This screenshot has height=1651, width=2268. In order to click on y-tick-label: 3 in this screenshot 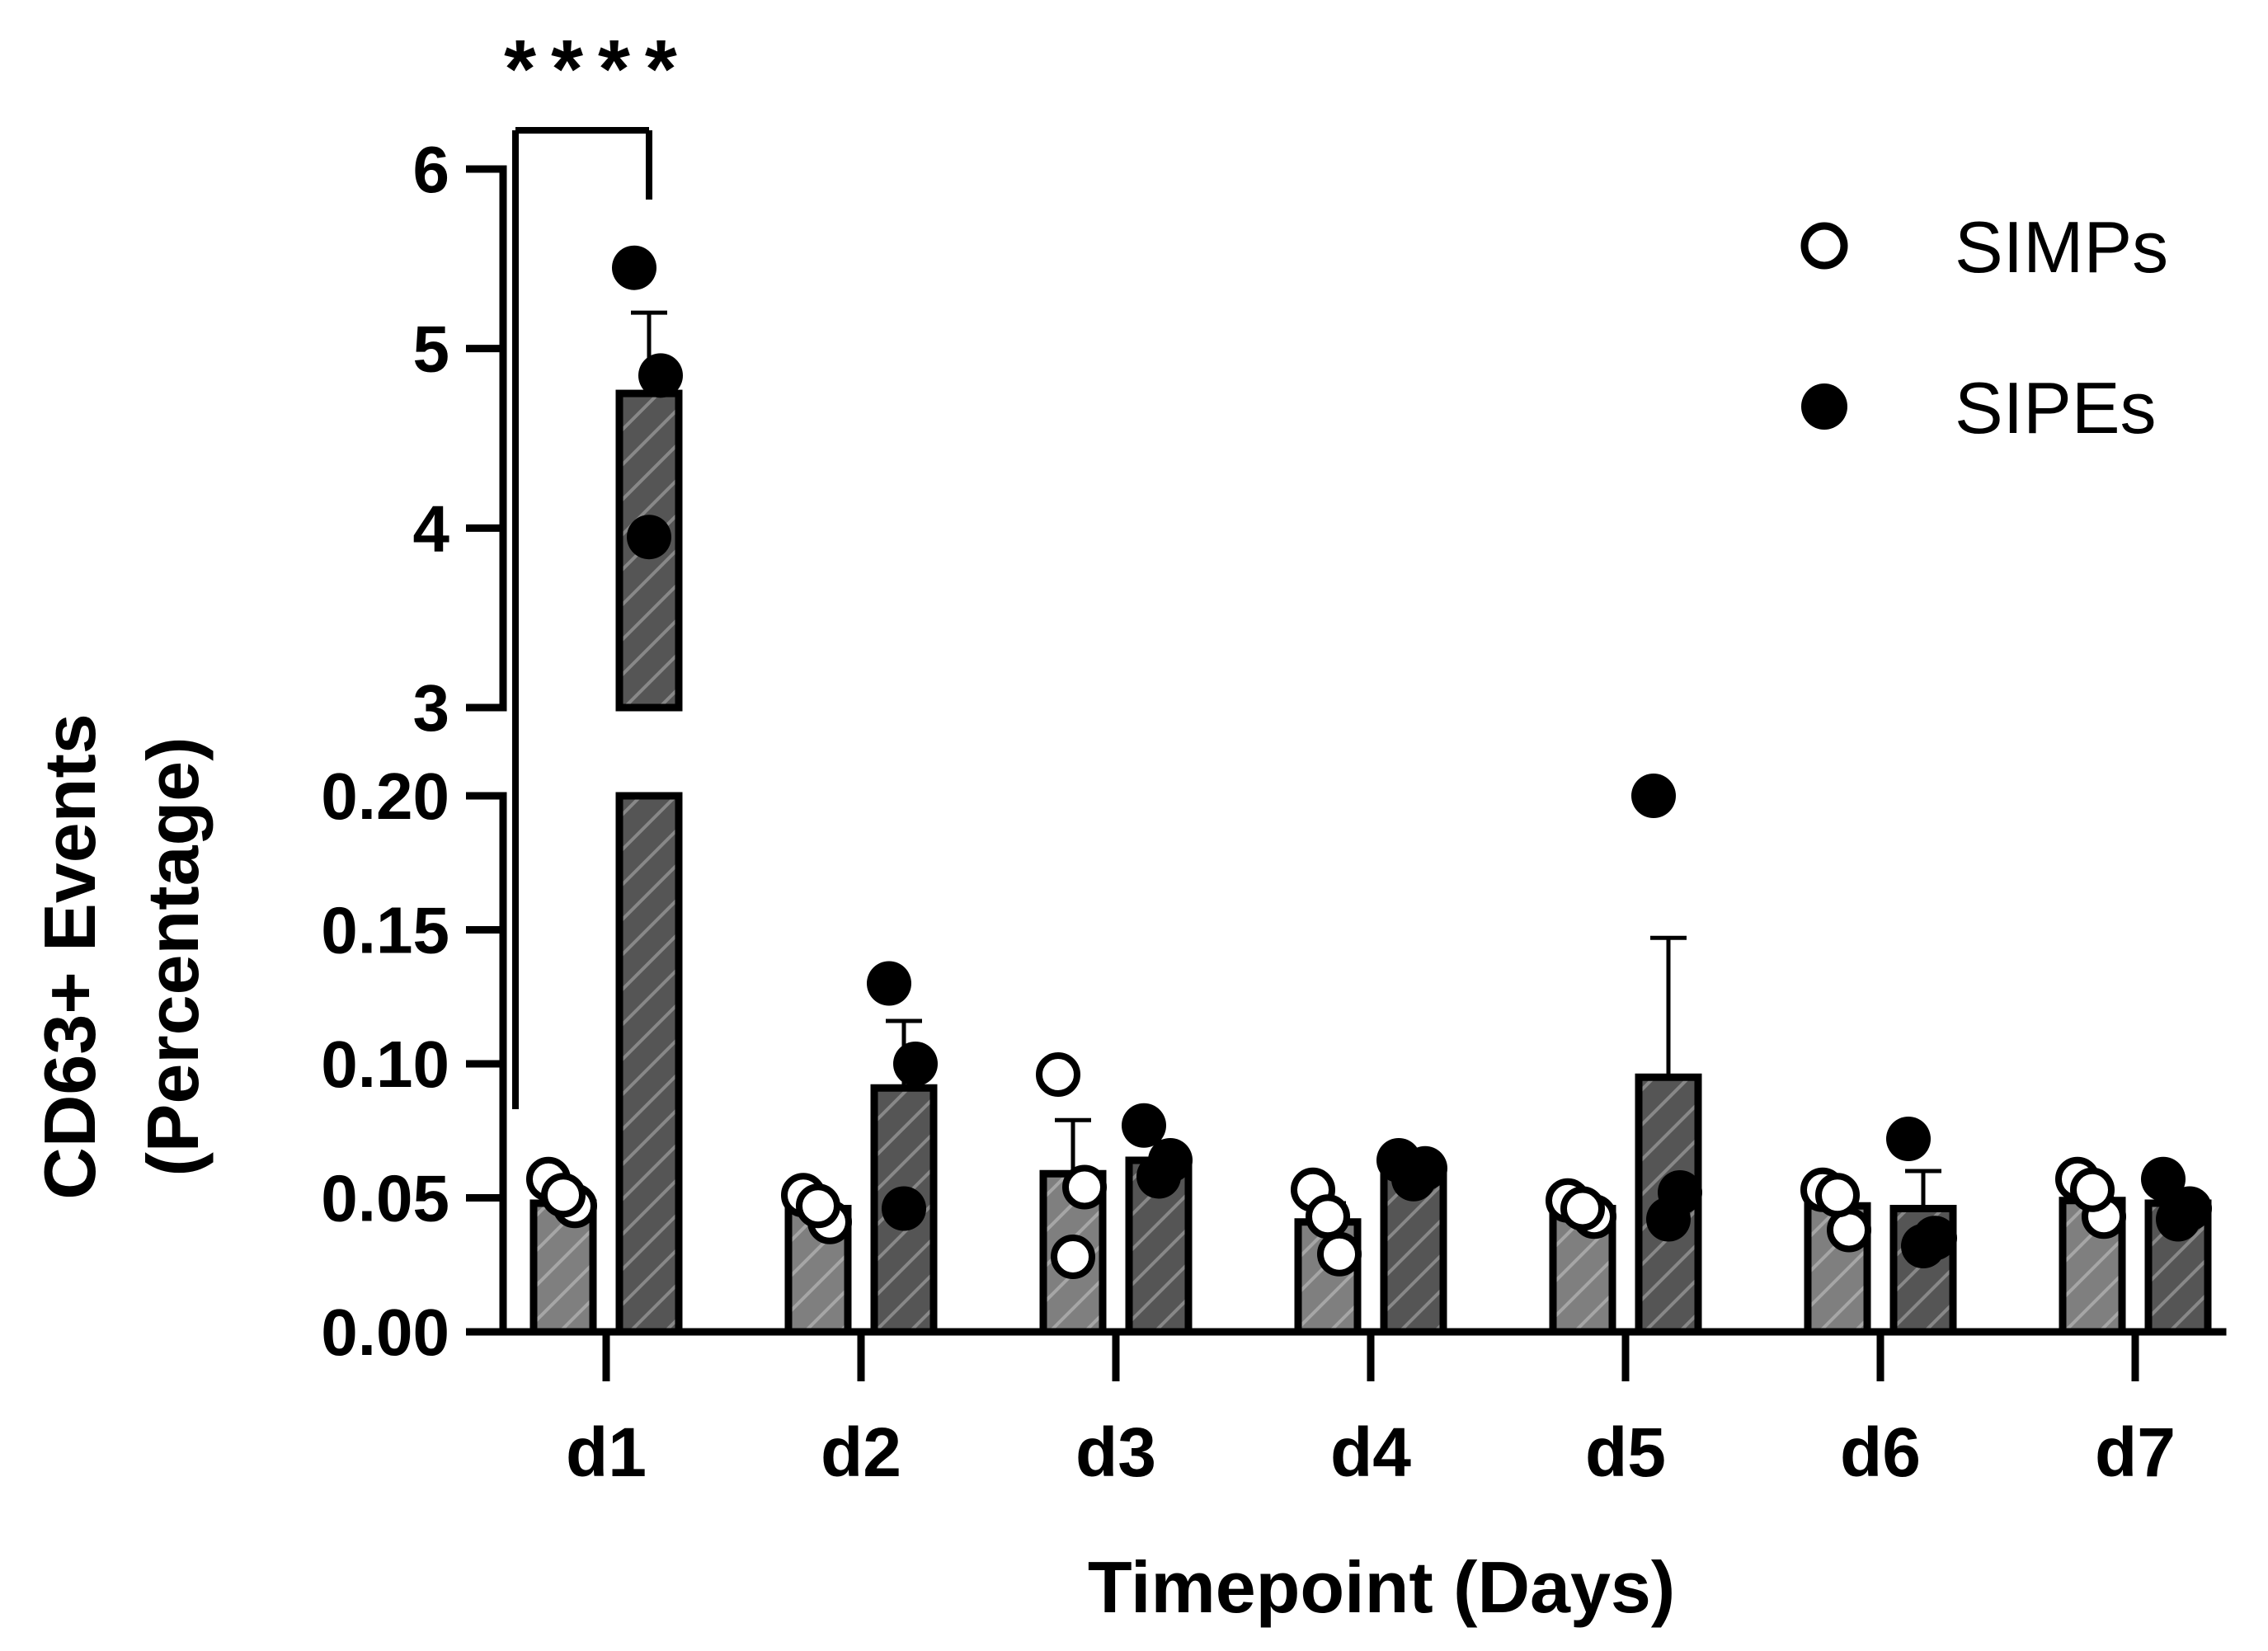, I will do `click(432, 708)`.